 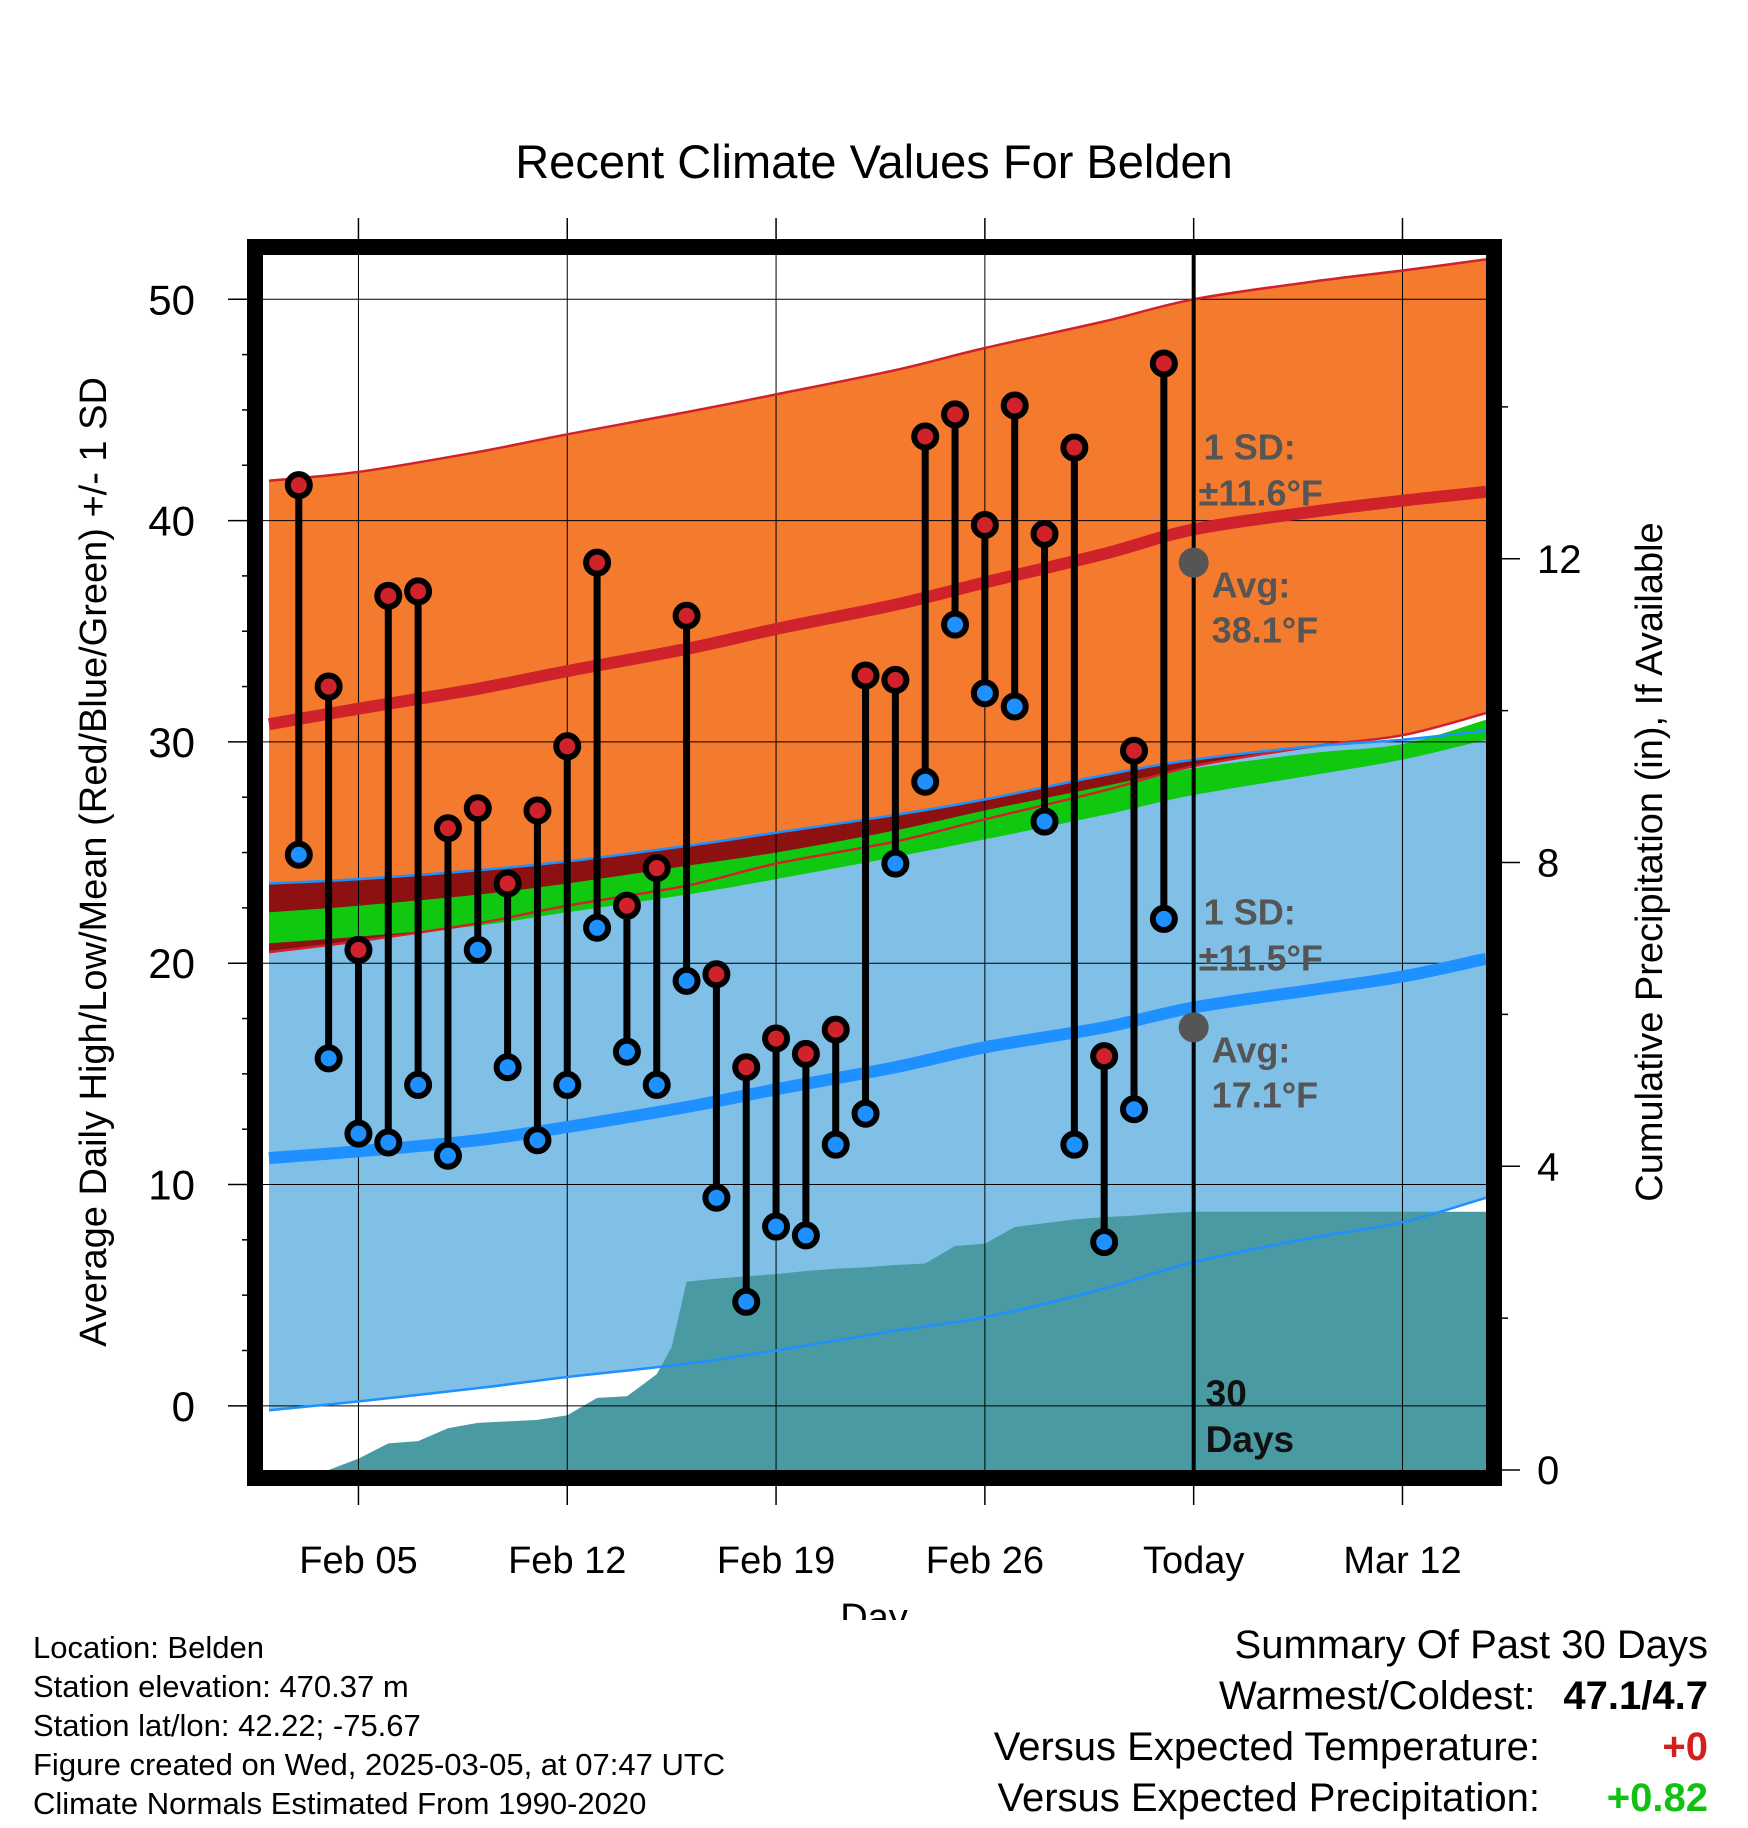 What do you see at coordinates (1548, 864) in the screenshot?
I see `y2-tick-label: 8` at bounding box center [1548, 864].